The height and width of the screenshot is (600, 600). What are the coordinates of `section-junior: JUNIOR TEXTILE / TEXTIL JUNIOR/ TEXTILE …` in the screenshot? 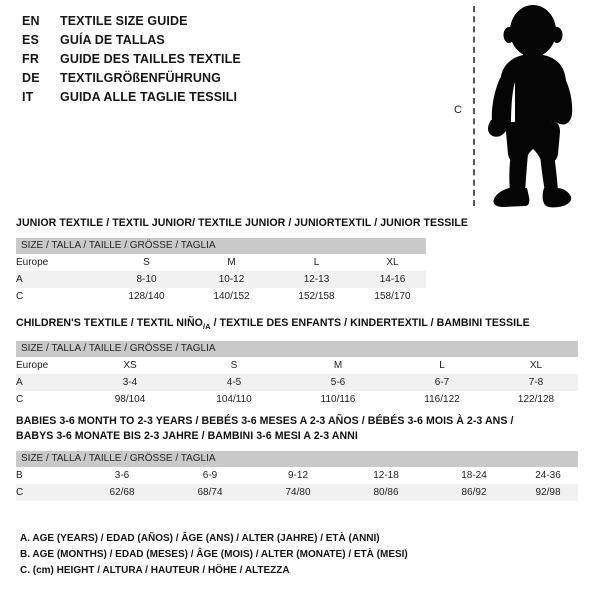 It's located at (242, 260).